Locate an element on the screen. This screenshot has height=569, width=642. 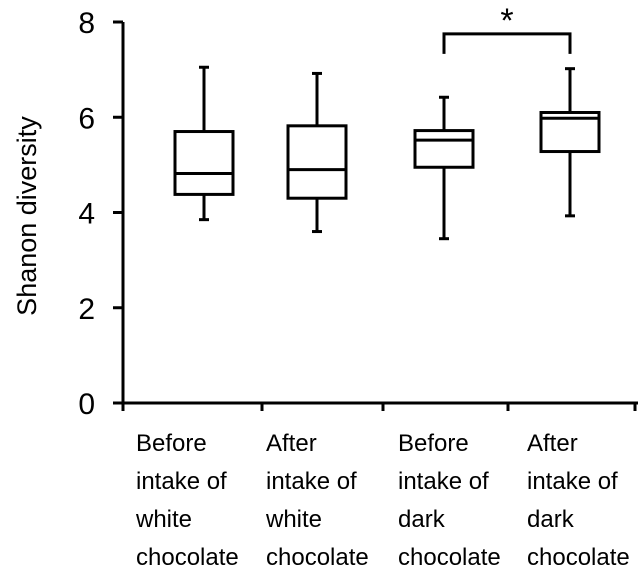
bracket-line is located at coordinates (507, 43).